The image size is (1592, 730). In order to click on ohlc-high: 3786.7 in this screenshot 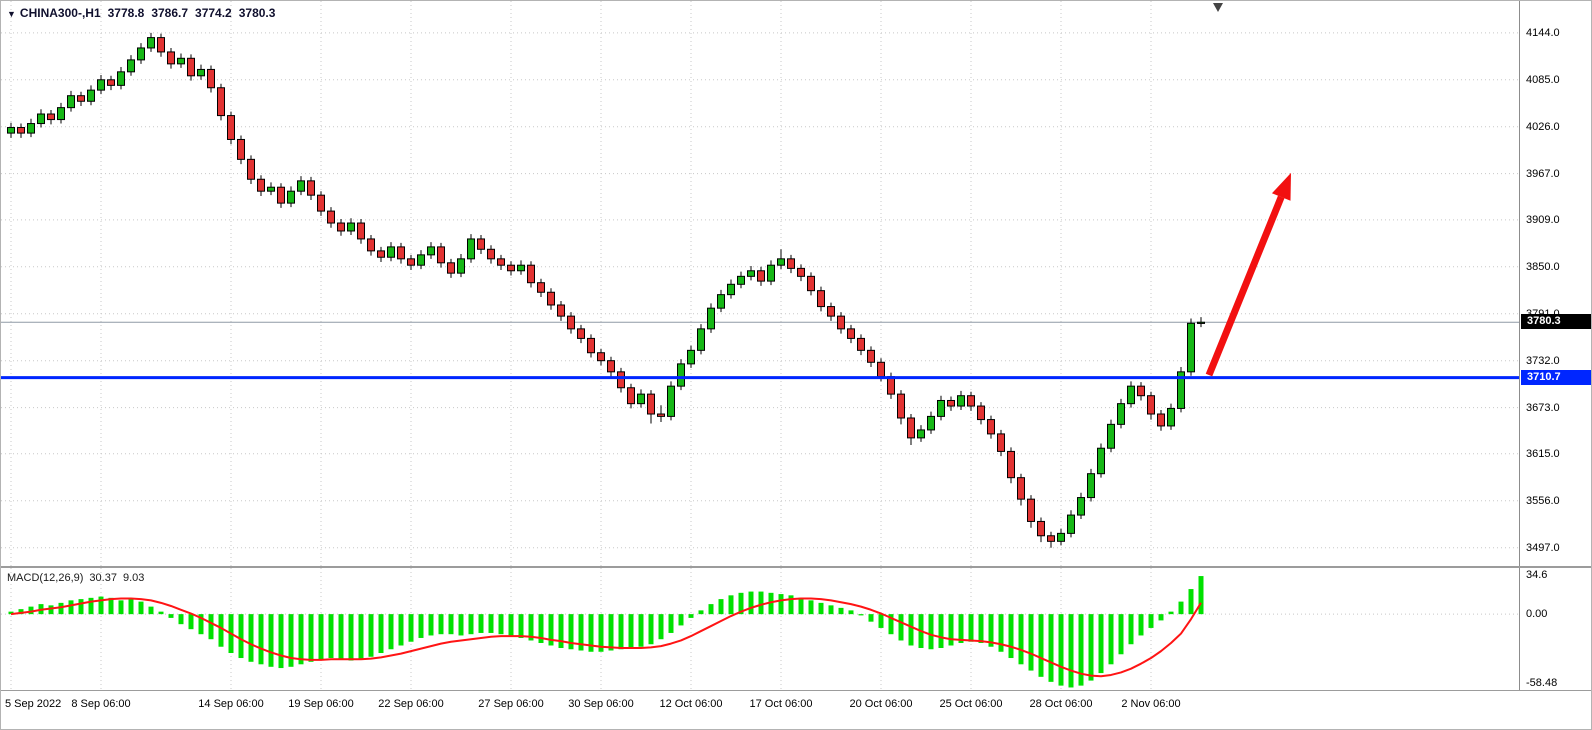, I will do `click(170, 13)`.